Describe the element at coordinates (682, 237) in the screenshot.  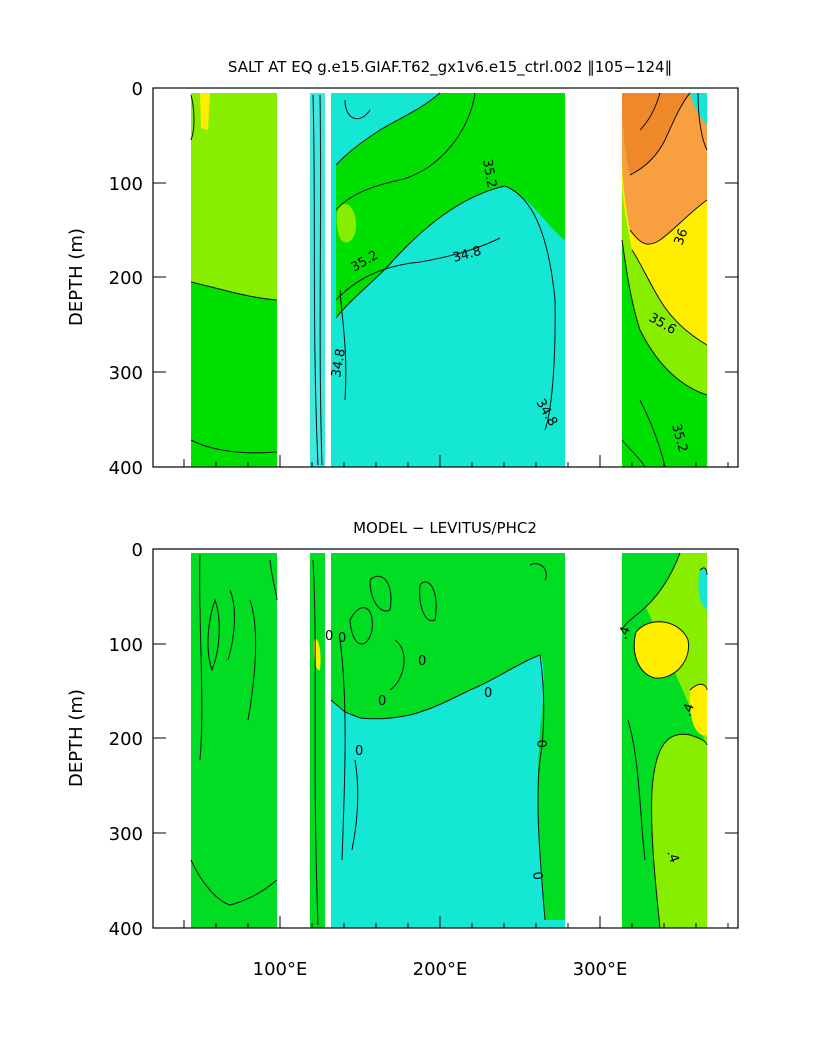
I see `contour-label: 36` at that location.